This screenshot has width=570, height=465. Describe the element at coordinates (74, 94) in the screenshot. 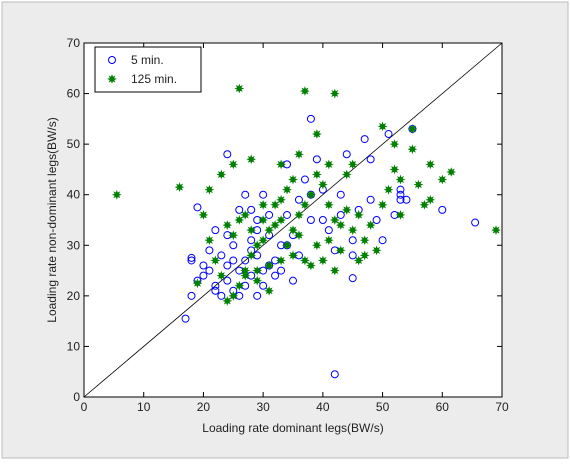

I see `y-tick-label: 60` at that location.